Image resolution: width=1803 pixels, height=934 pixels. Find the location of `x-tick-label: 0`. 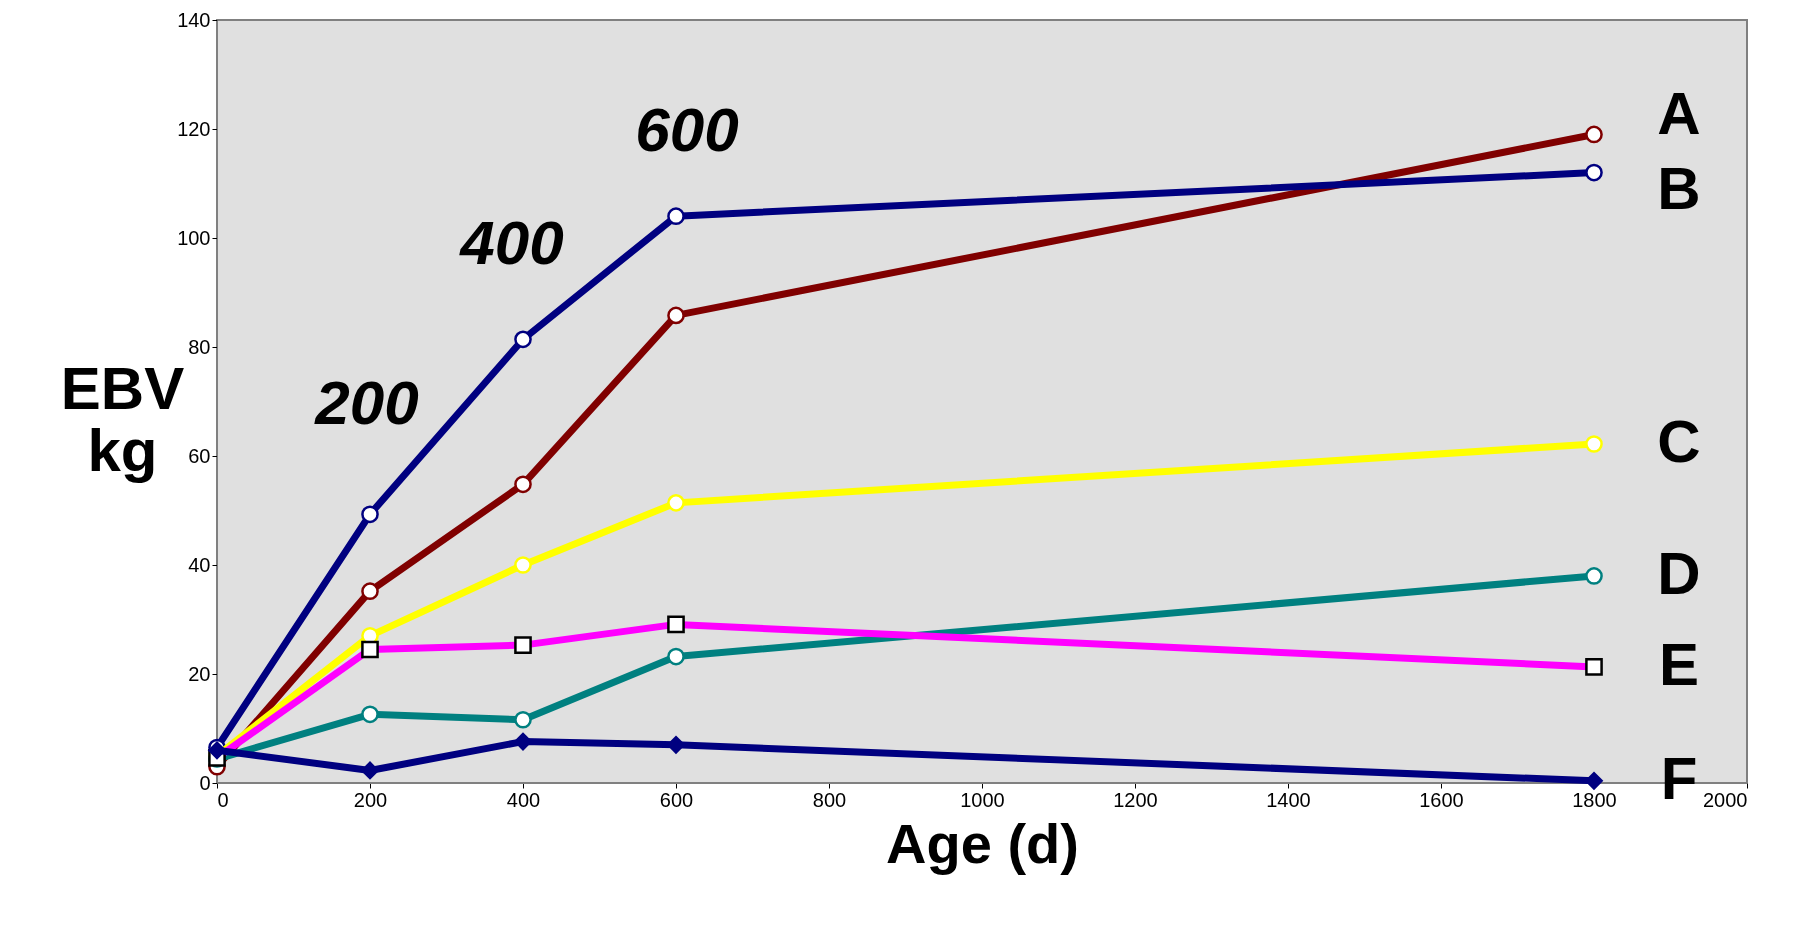

x-tick-label: 0 is located at coordinates (223, 799).